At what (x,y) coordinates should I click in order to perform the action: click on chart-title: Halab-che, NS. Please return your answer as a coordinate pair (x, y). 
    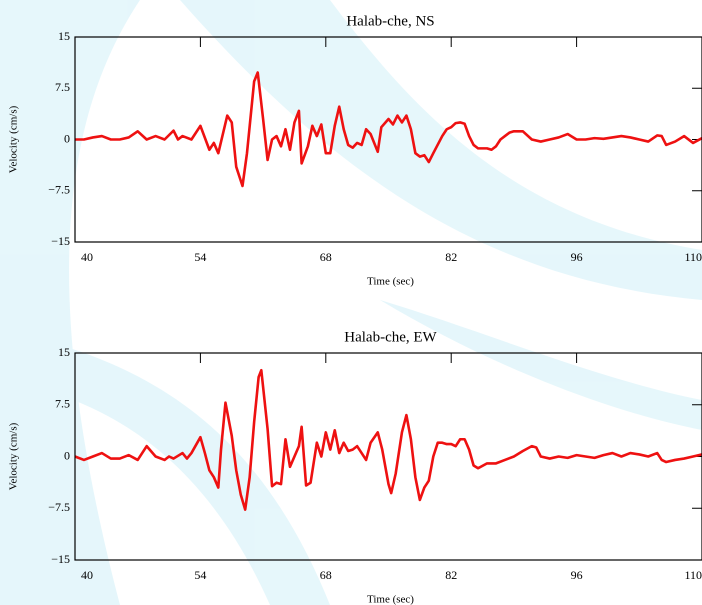
    Looking at the image, I should click on (390, 21).